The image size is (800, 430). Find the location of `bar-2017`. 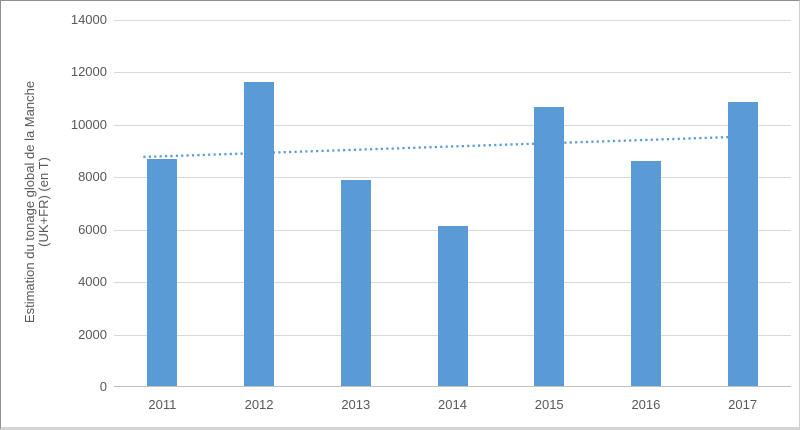

bar-2017 is located at coordinates (742, 243).